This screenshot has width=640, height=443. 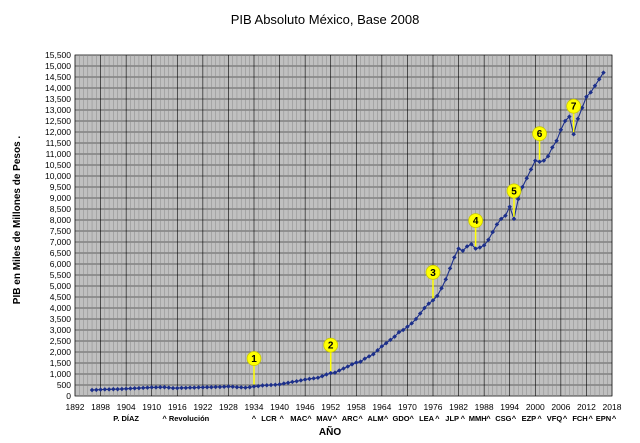 I want to click on y-tick-label: 10,500, so click(x=58, y=165).